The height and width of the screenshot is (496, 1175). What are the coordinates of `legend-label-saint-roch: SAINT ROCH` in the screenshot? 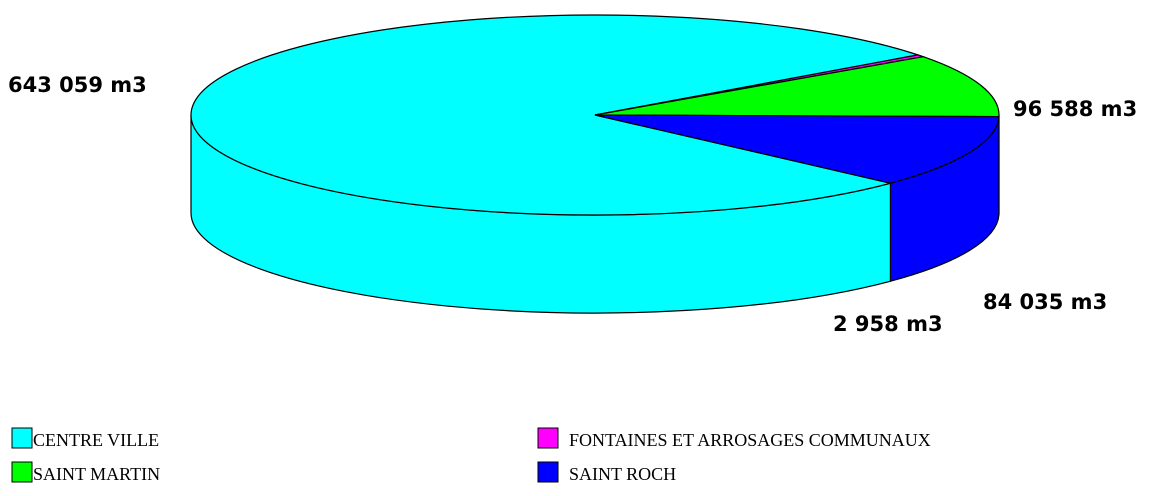 It's located at (622, 474).